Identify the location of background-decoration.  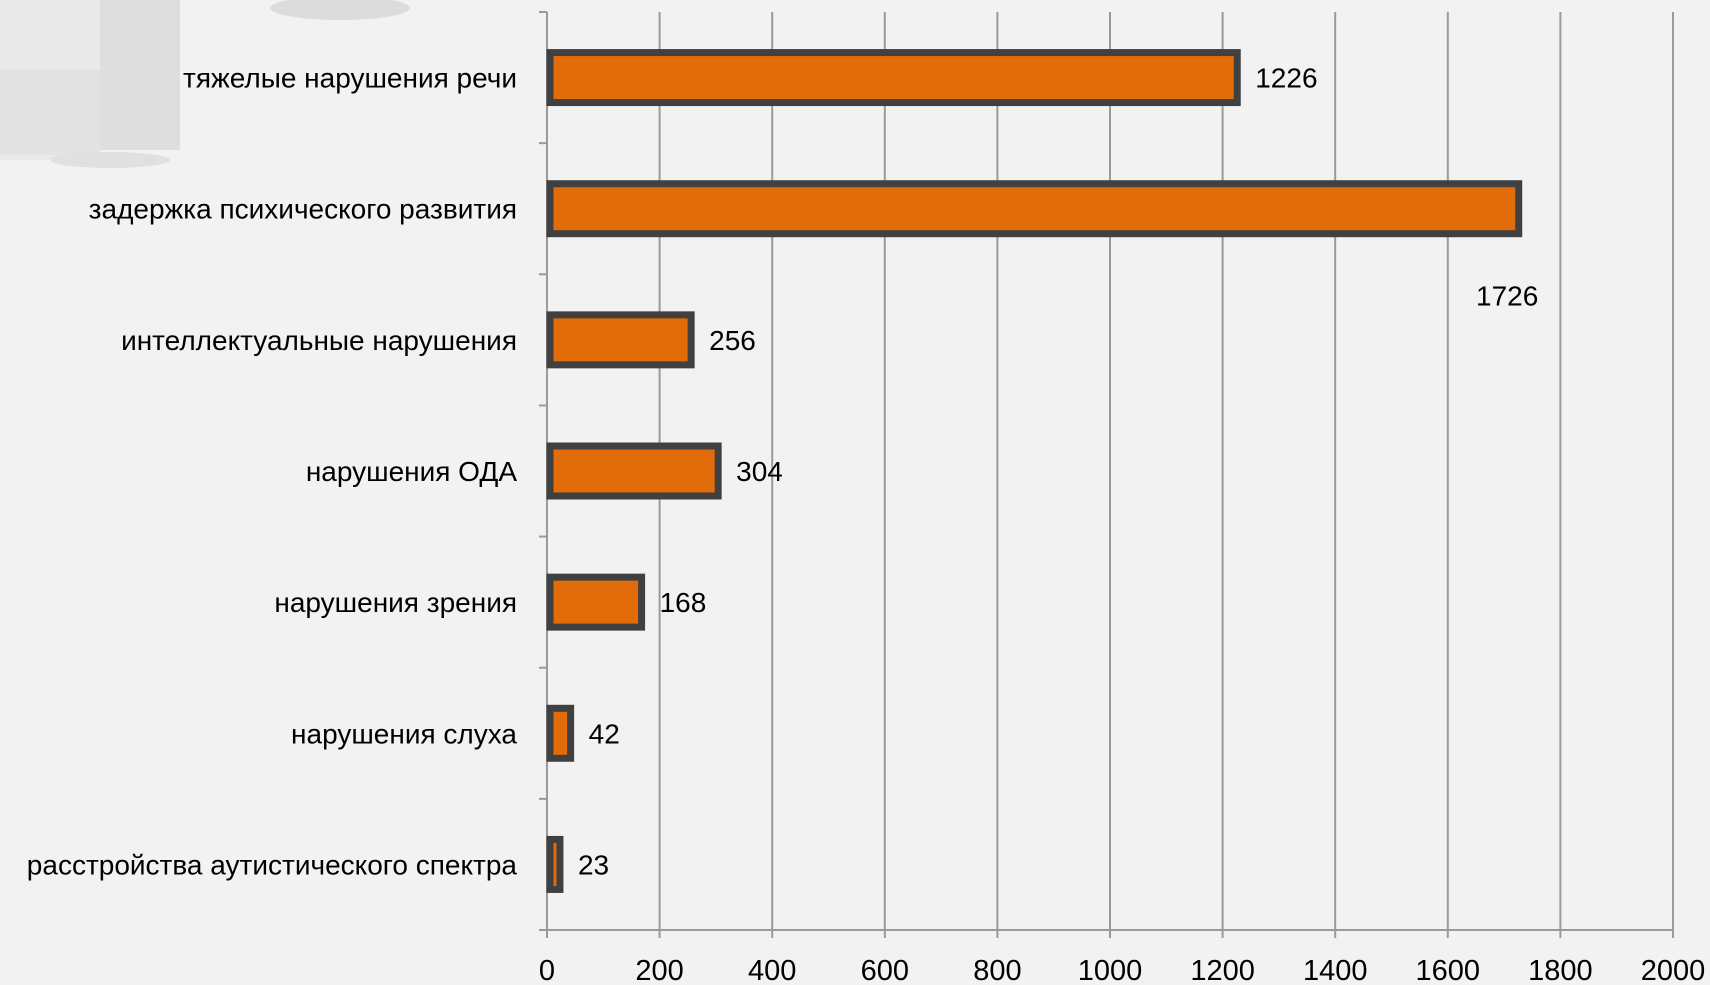
(205, 84).